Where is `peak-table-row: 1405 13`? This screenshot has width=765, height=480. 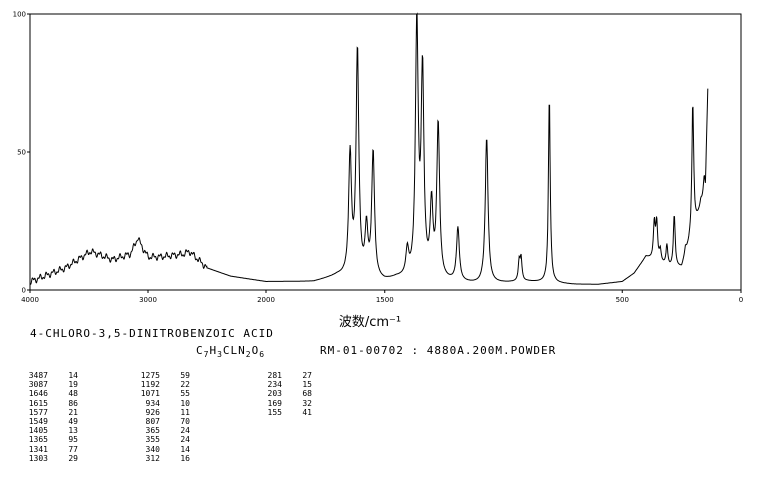
peak-table-row: 1405 13 is located at coordinates (52, 430).